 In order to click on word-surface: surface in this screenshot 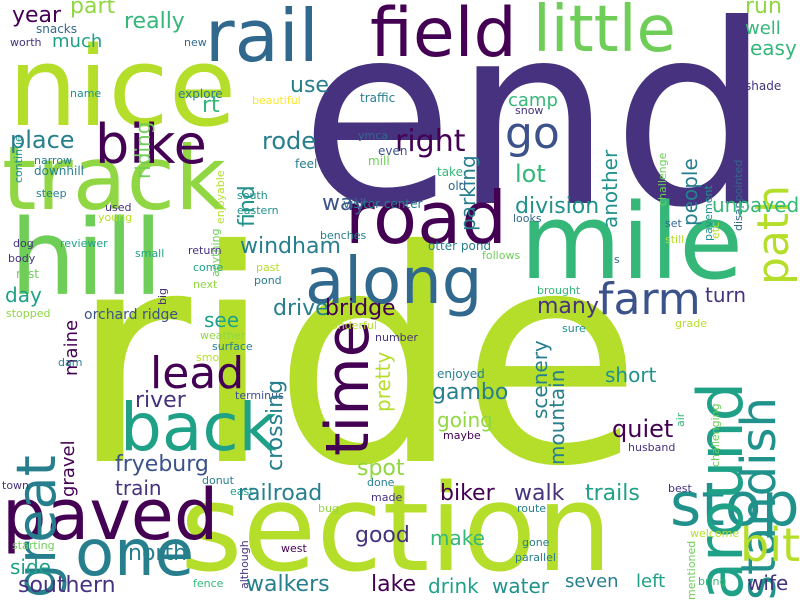, I will do `click(232, 346)`.